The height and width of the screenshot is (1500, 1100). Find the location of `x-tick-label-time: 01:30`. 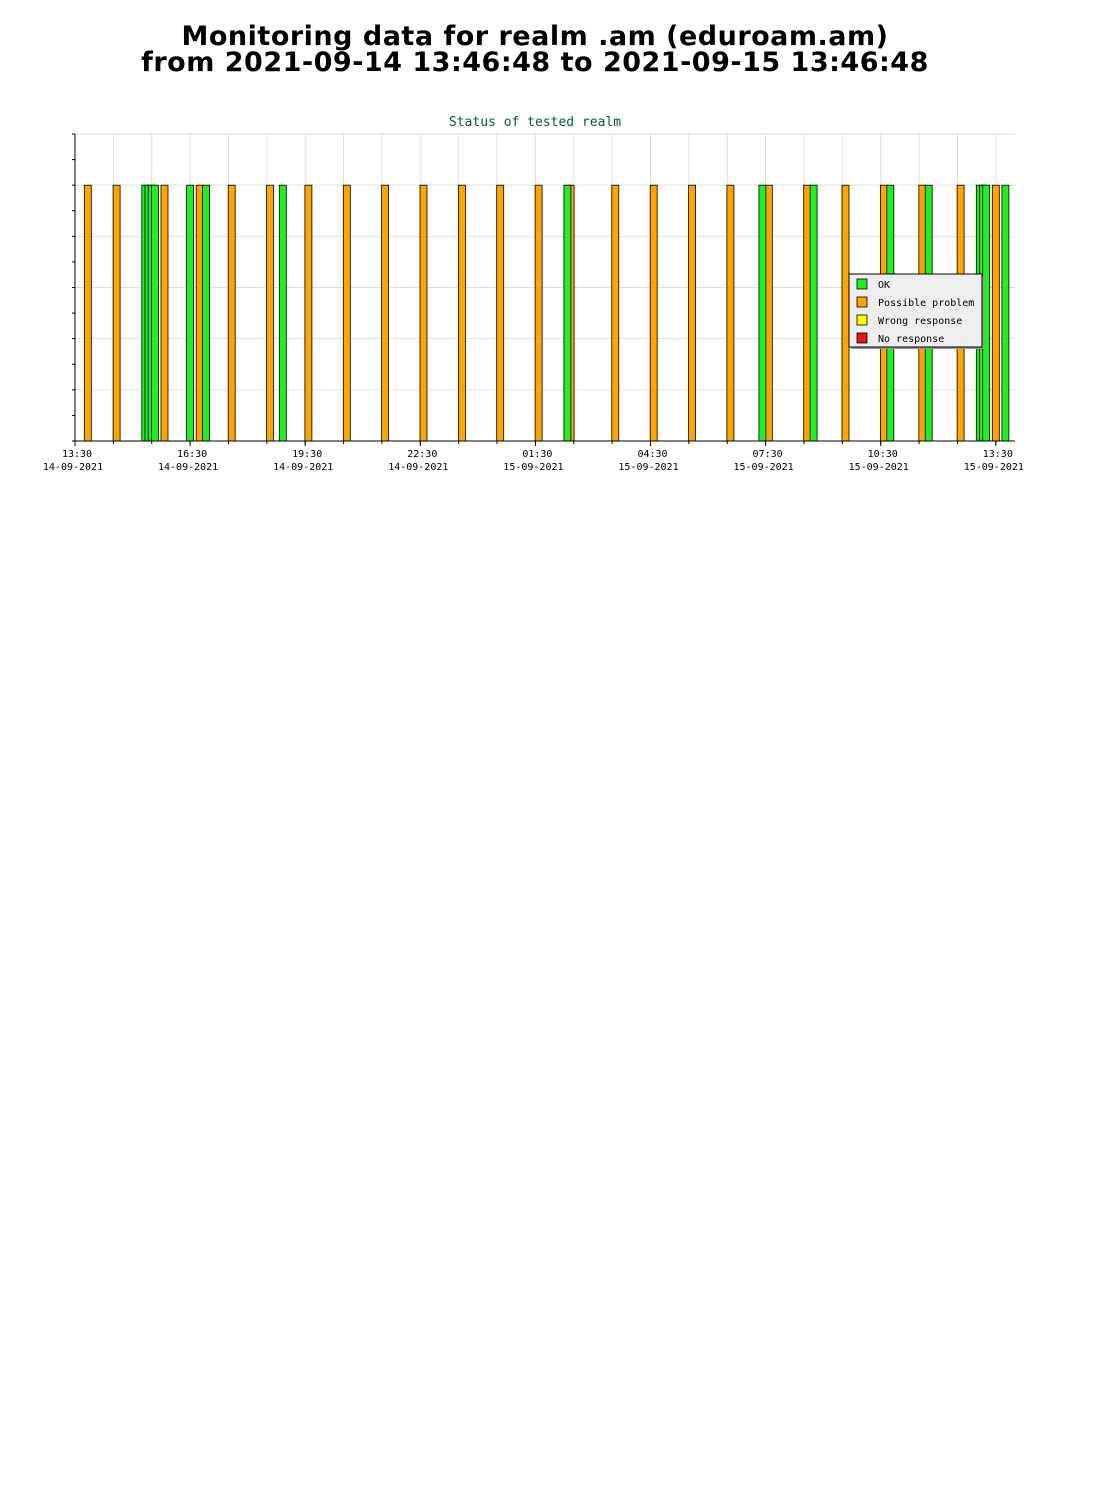

x-tick-label-time: 01:30 is located at coordinates (537, 454).